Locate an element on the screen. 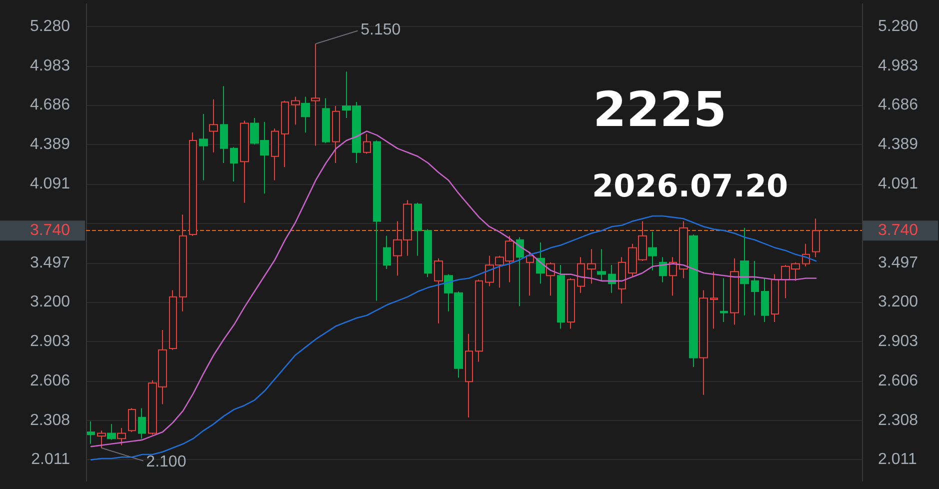  ref-line-label: 3.740 is located at coordinates (898, 231).